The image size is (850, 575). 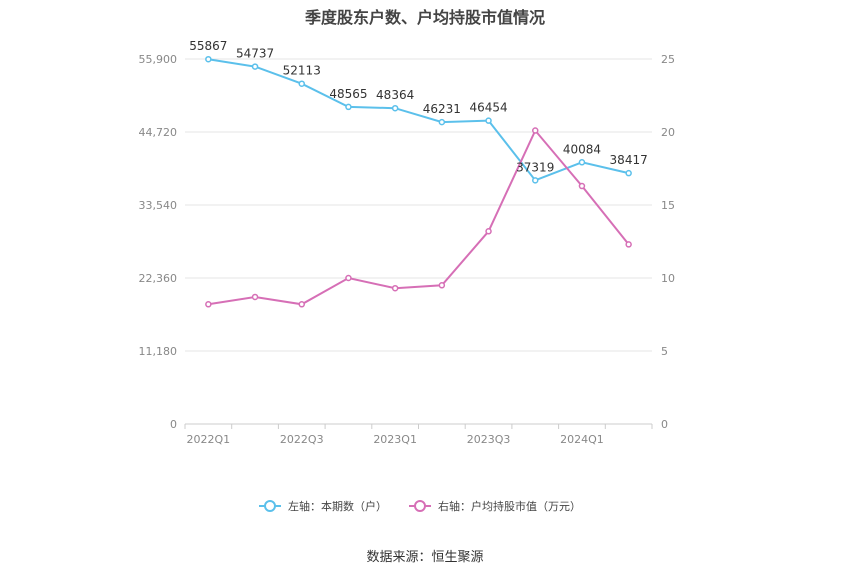 I want to click on data-label: 46231, so click(x=442, y=109).